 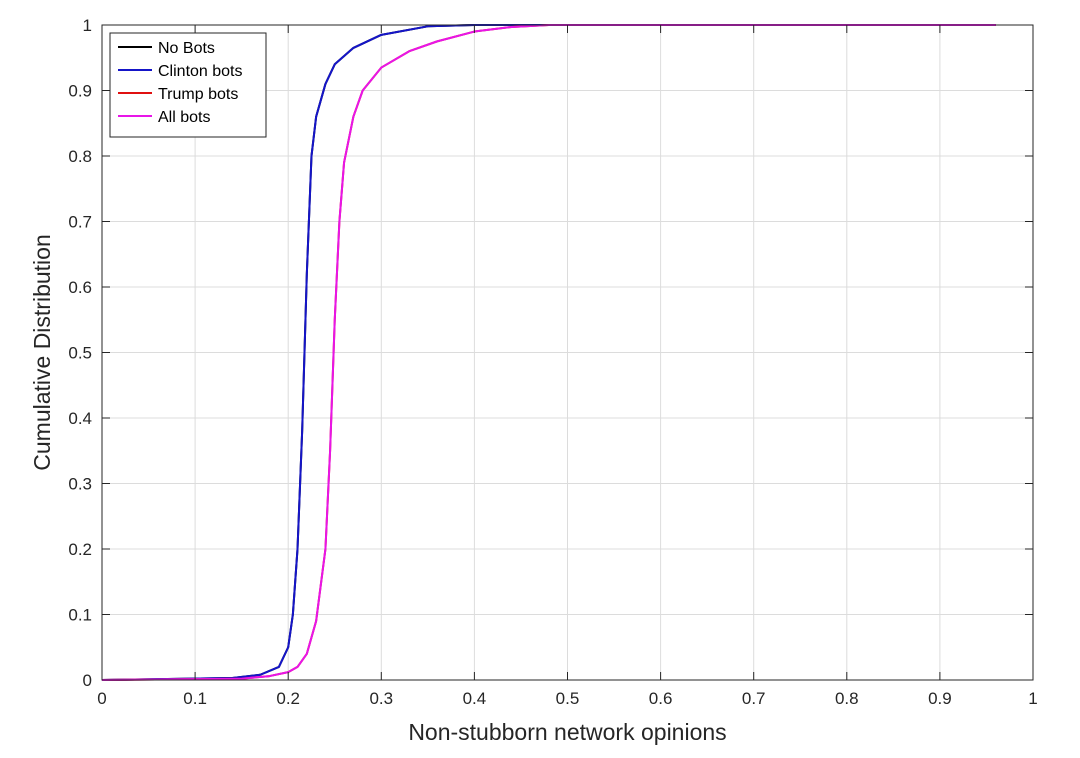 I want to click on y-tick-label: 0.9, so click(x=80, y=91).